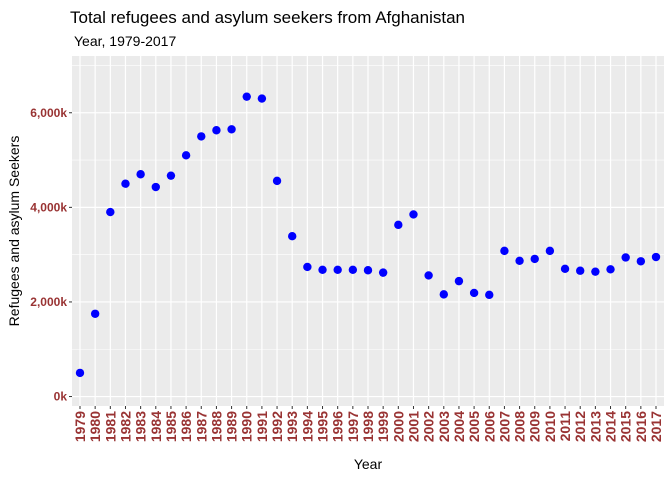  I want to click on chart-subtitle: Year, 1979-2017, so click(125, 41).